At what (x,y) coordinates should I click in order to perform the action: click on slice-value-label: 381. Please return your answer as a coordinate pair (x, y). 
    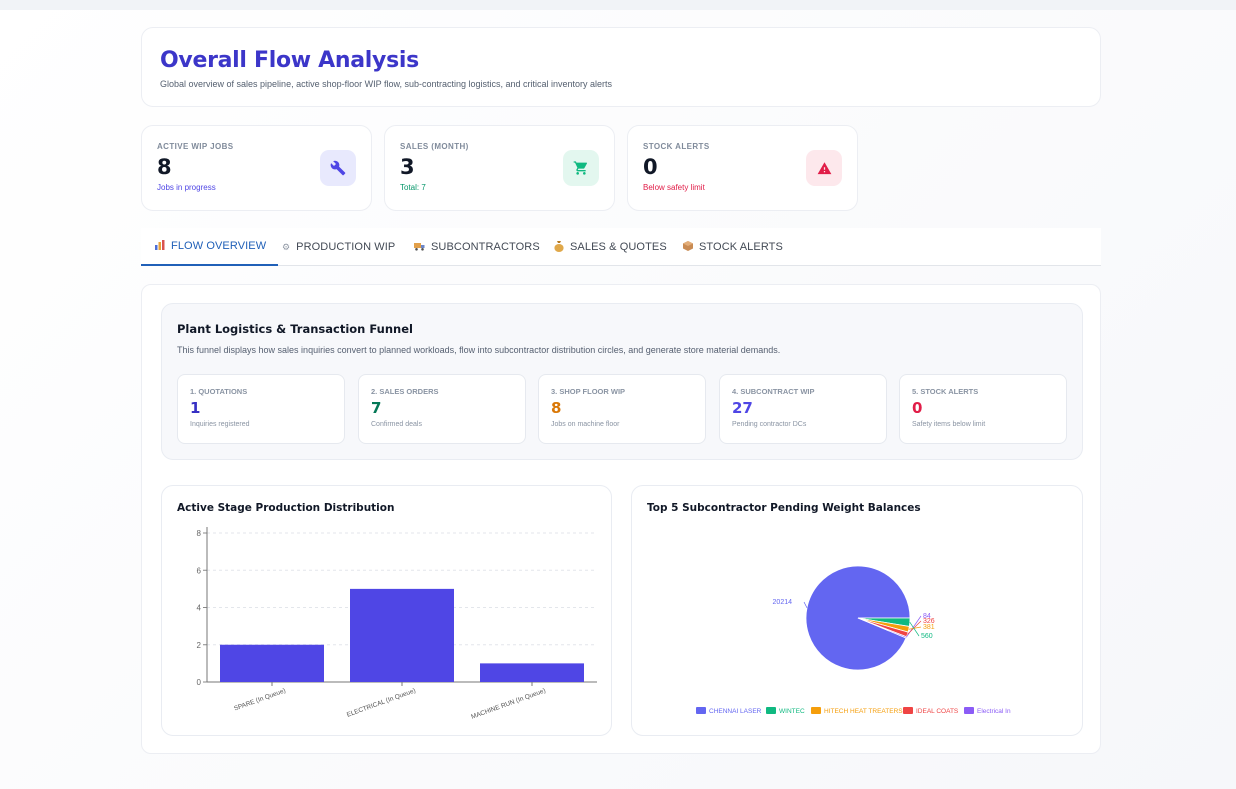
    Looking at the image, I should click on (929, 627).